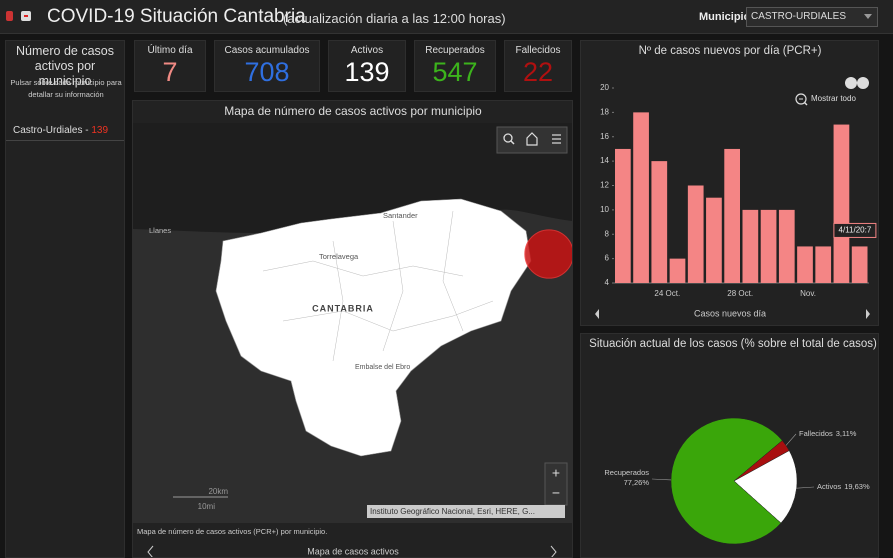 The image size is (893, 558). Describe the element at coordinates (604, 136) in the screenshot. I see `y-tick-label: 16` at that location.